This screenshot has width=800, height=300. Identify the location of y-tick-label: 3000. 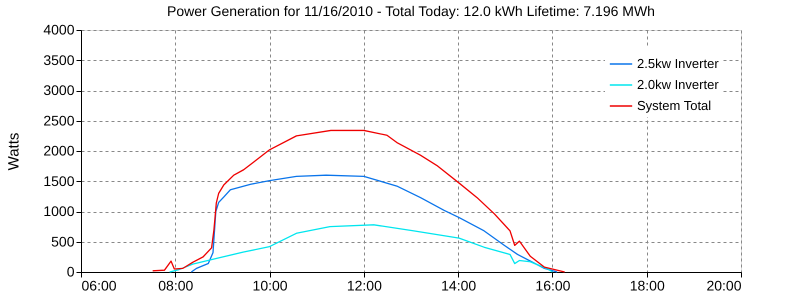
(59, 90).